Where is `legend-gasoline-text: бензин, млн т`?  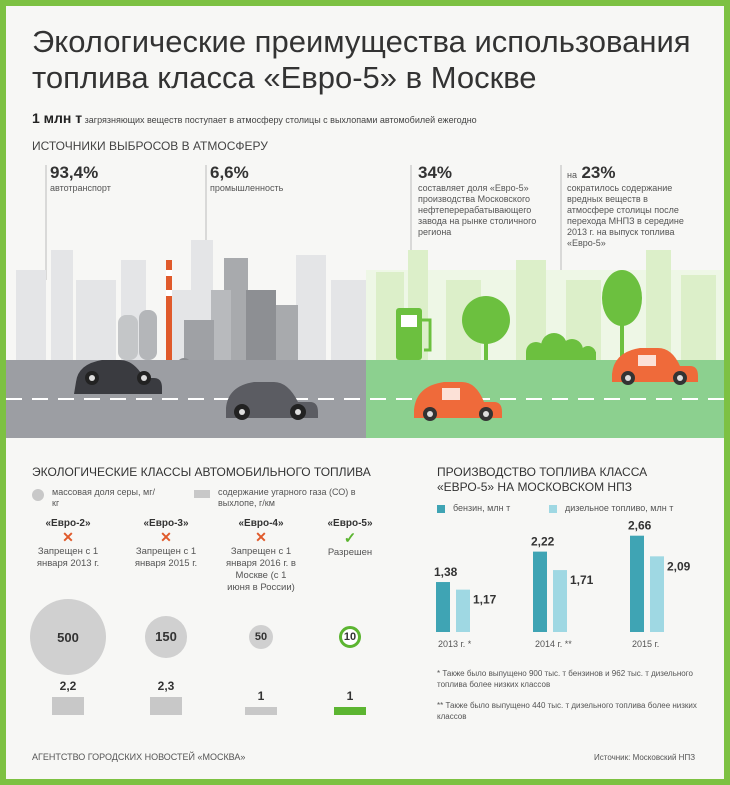 legend-gasoline-text: бензин, млн т is located at coordinates (482, 508).